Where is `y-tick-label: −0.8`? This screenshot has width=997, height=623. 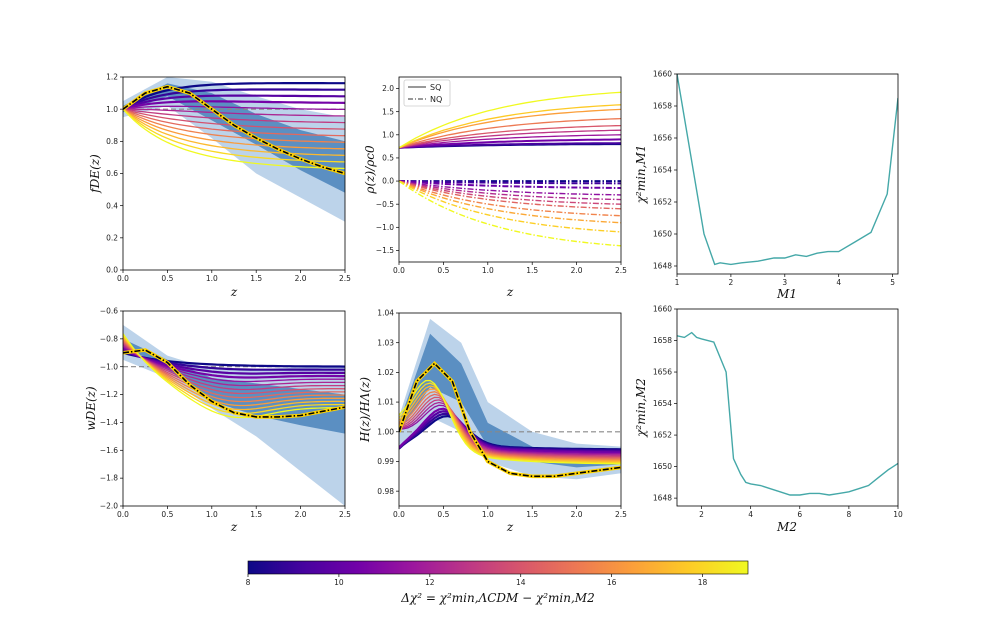
y-tick-label: −0.8 is located at coordinates (109, 338).